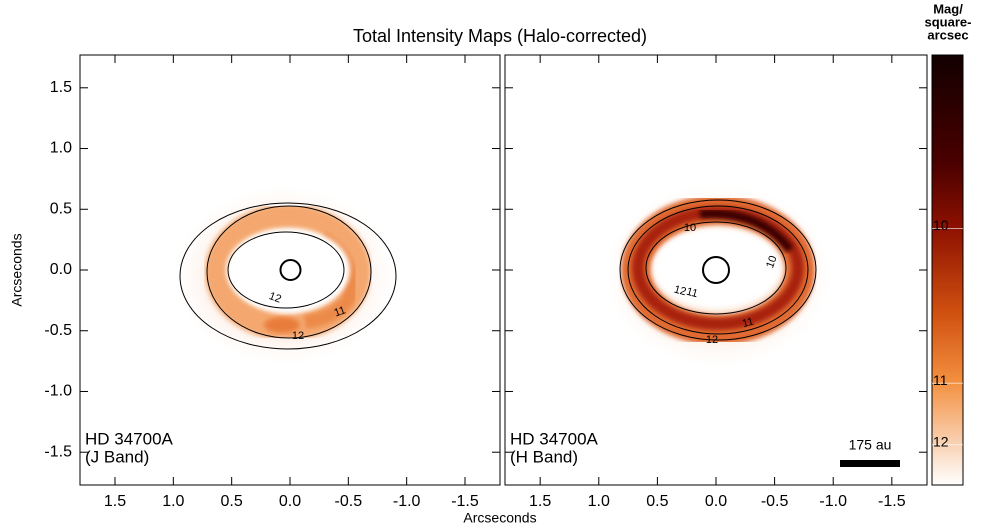  Describe the element at coordinates (941, 442) in the screenshot. I see `colorbar-tick-label: 12` at that location.